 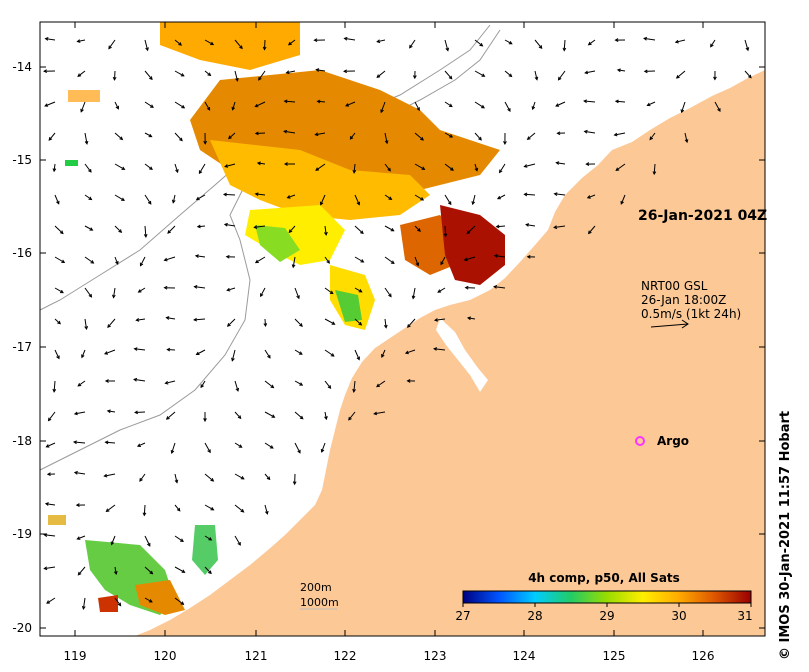 What do you see at coordinates (678, 616) in the screenshot?
I see `colorbar-tick: 30` at bounding box center [678, 616].